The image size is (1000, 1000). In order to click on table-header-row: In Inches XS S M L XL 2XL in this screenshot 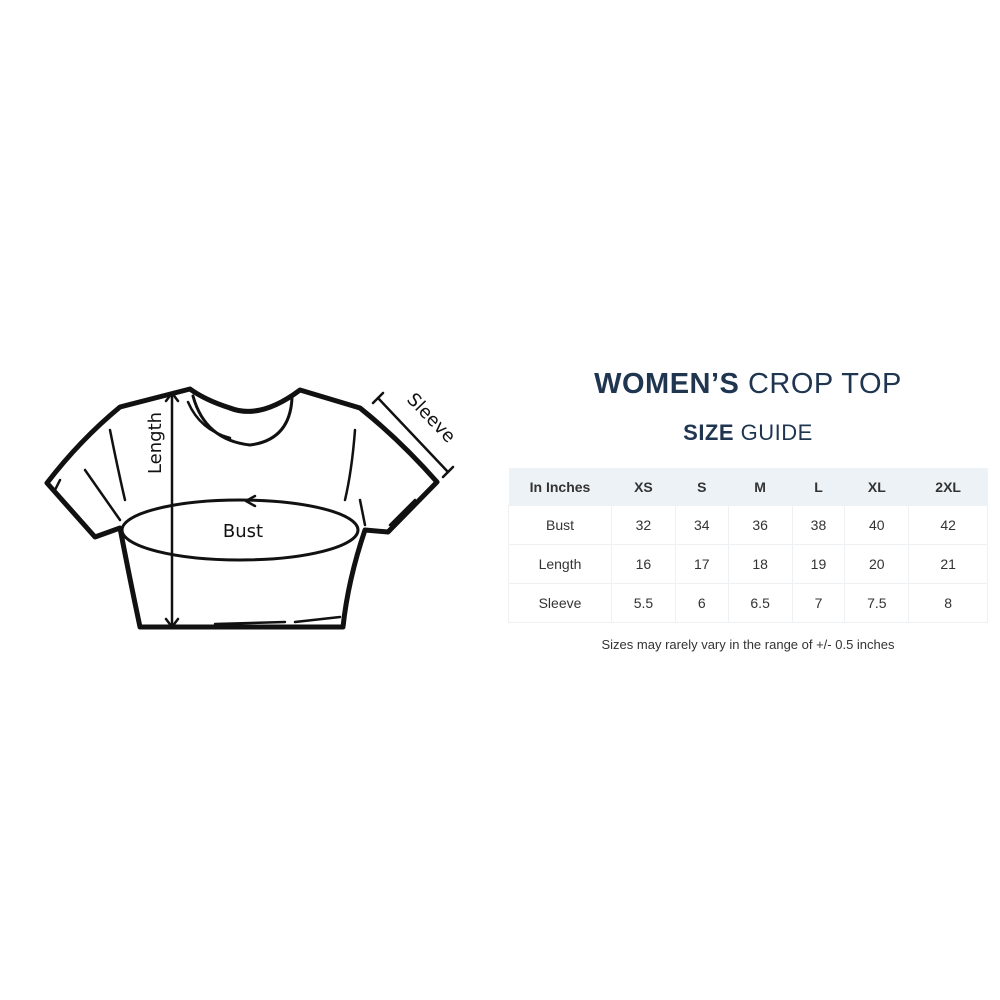, I will do `click(748, 487)`.